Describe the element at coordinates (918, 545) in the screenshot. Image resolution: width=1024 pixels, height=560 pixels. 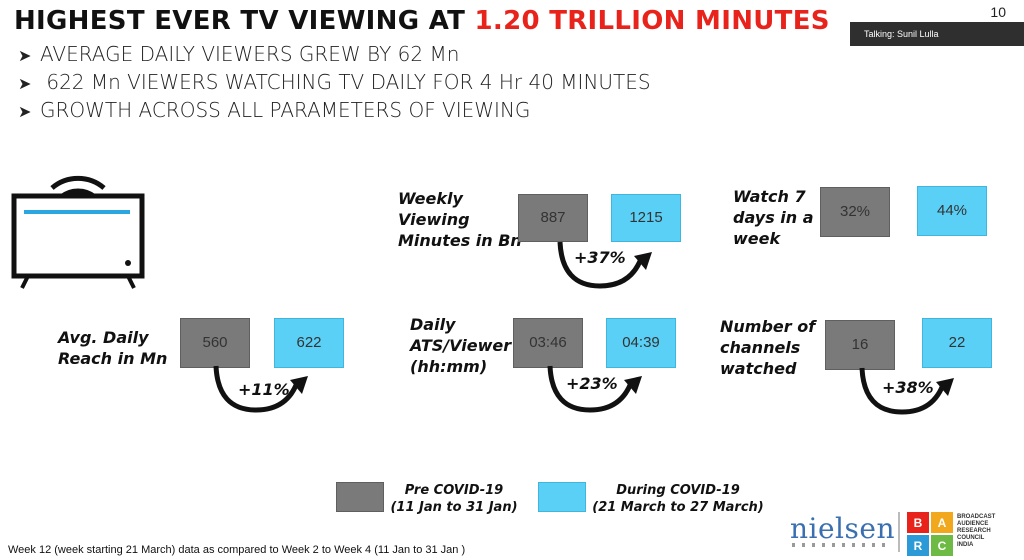
I see `barc-letter-r: R` at that location.